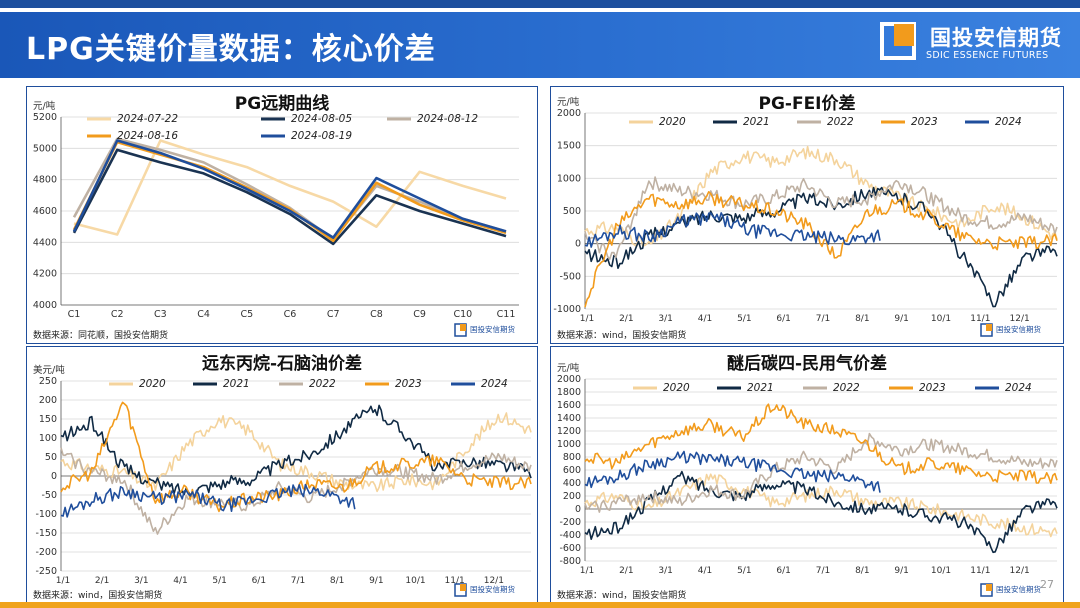  What do you see at coordinates (46, 533) in the screenshot?
I see `y-tick-label: -150` at bounding box center [46, 533].